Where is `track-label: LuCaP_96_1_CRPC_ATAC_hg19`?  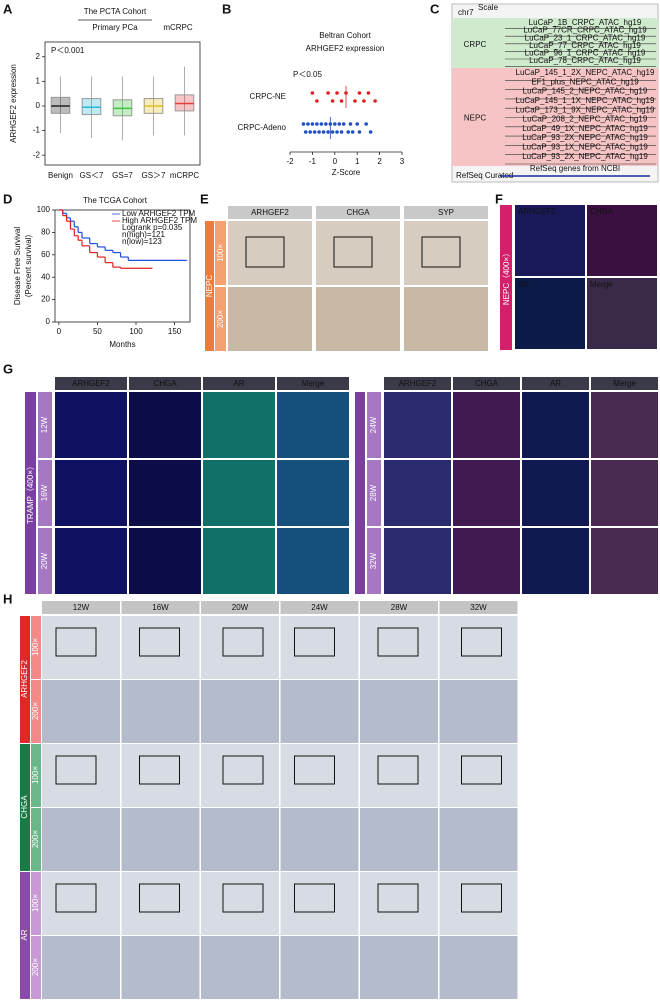
track-label: LuCaP_96_1_CRPC_ATAC_hg19 is located at coordinates (585, 53).